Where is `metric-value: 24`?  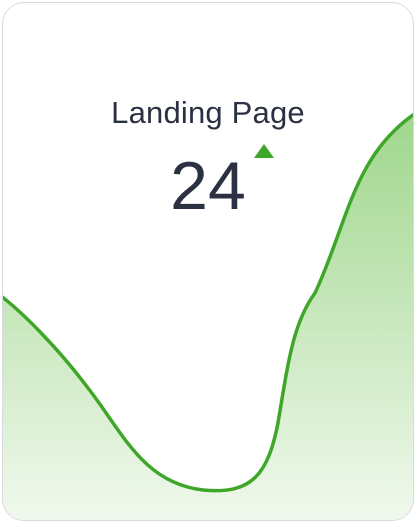 metric-value: 24 is located at coordinates (208, 186).